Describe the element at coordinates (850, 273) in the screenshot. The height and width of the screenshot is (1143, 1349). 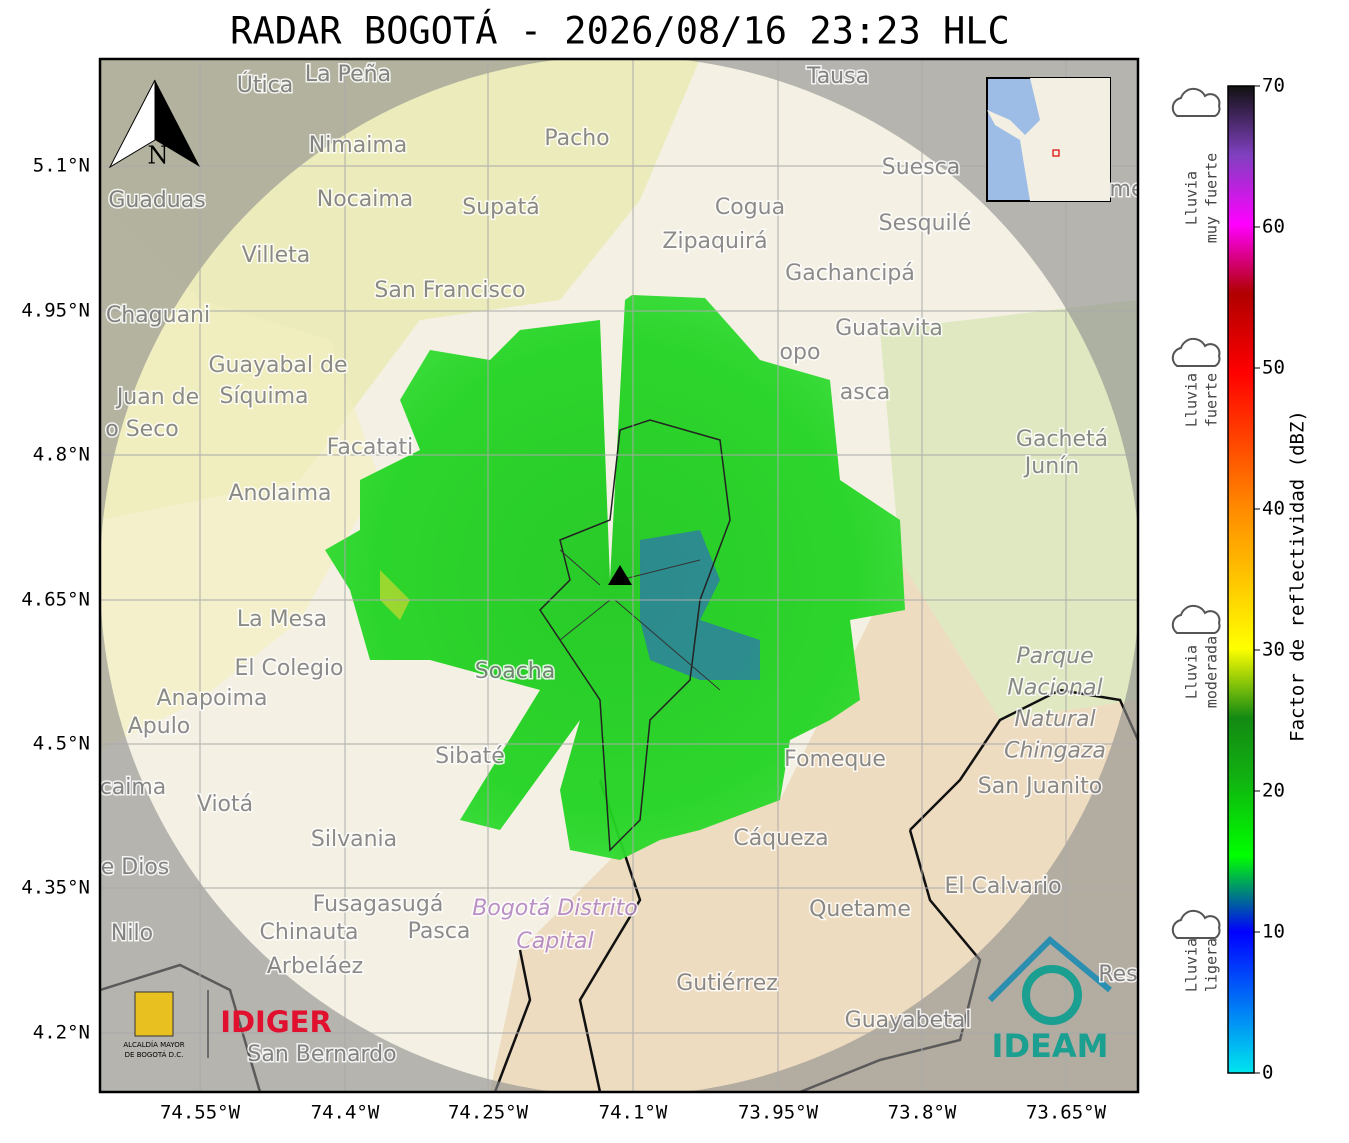
I see `place-label: Gachancipá` at that location.